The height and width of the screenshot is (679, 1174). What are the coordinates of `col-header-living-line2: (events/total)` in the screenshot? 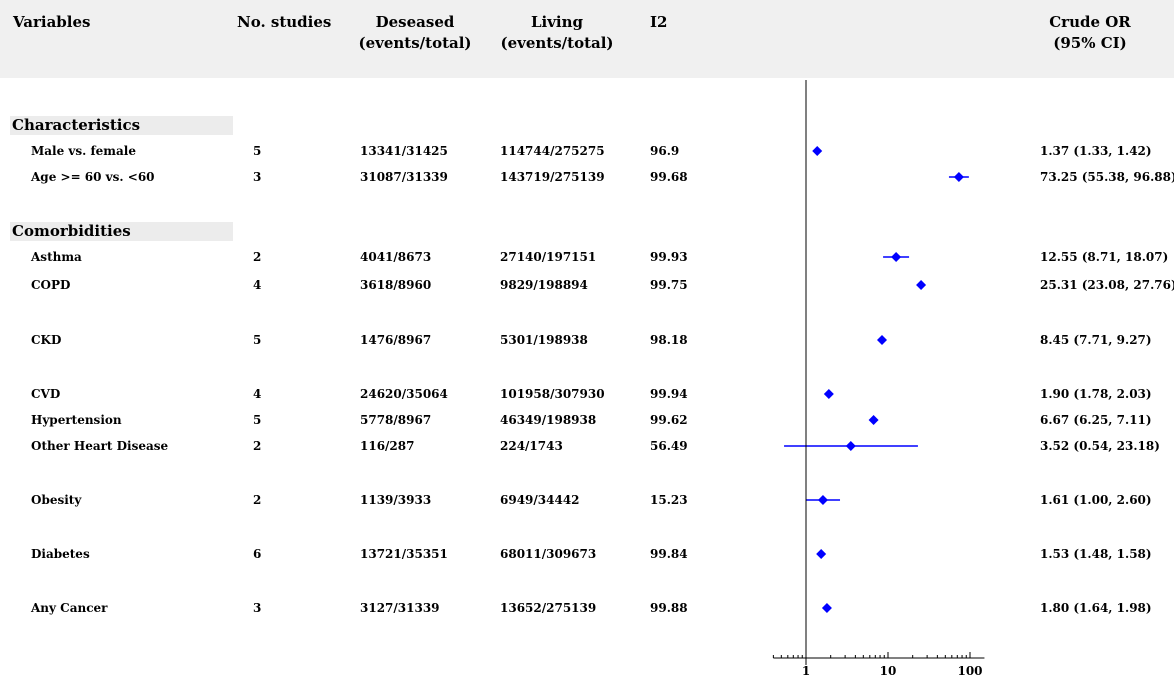 It's located at (557, 43).